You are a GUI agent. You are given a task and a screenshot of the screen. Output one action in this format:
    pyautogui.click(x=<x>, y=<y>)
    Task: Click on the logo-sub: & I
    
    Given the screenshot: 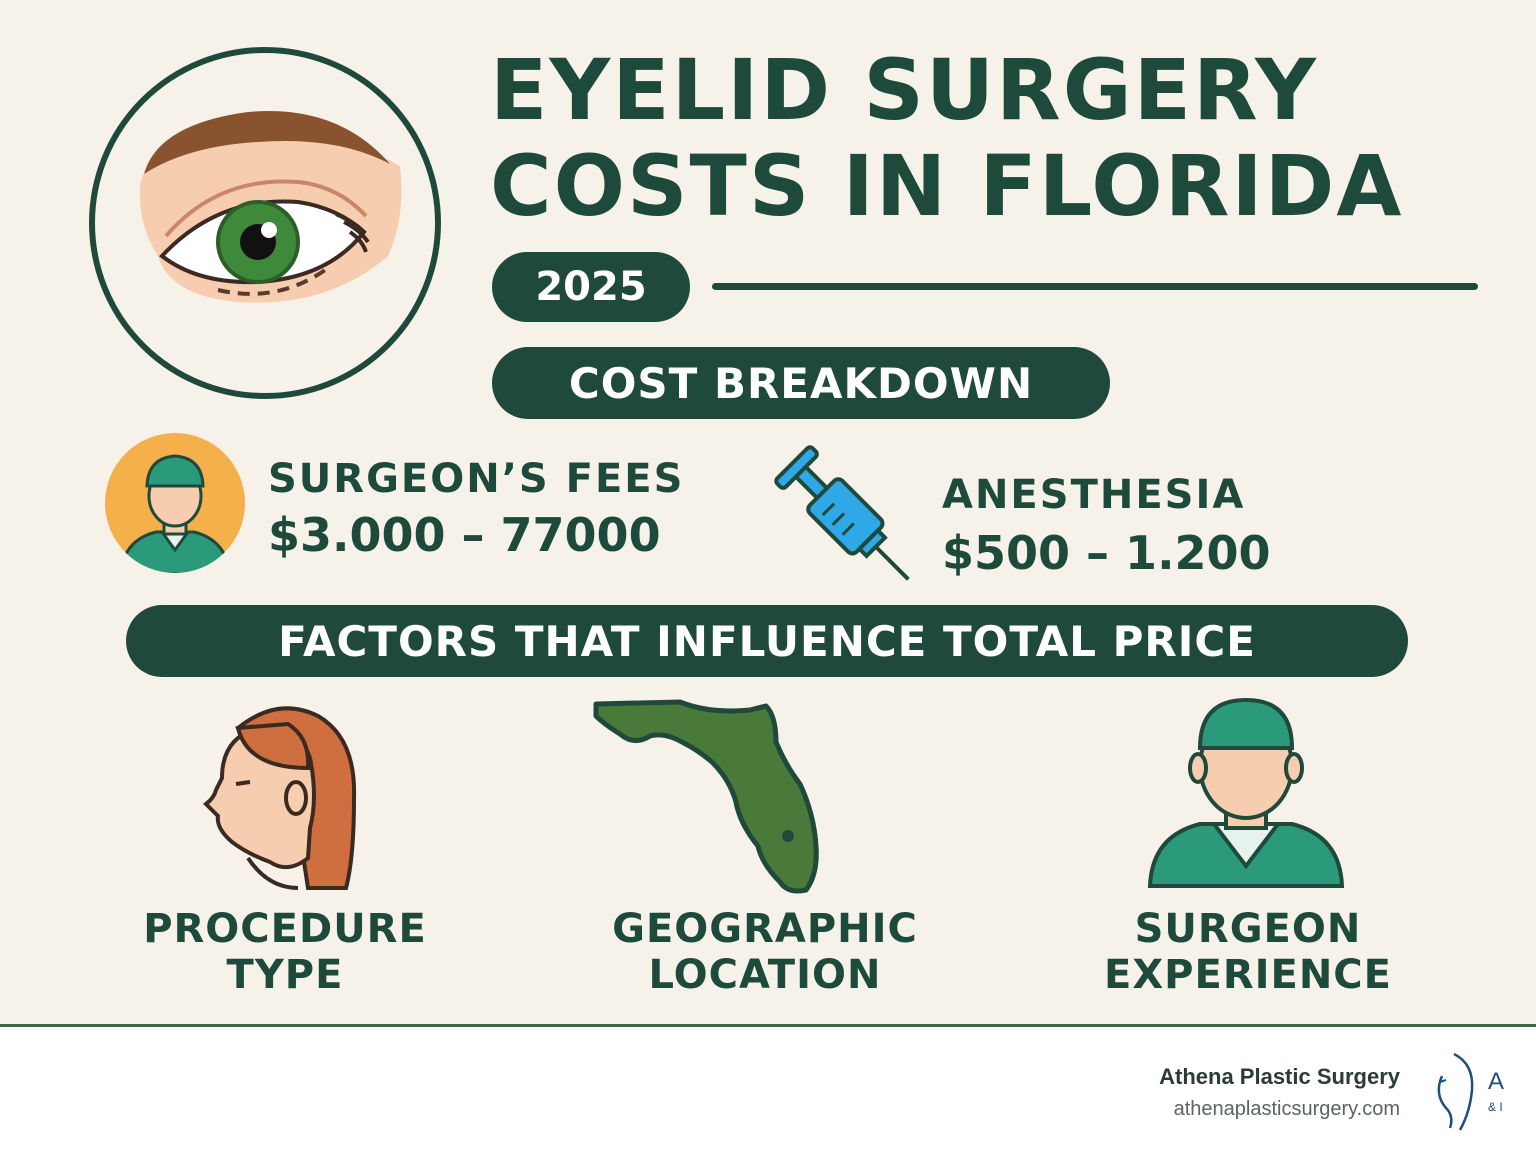 What is the action you would take?
    pyautogui.click(x=1495, y=1107)
    